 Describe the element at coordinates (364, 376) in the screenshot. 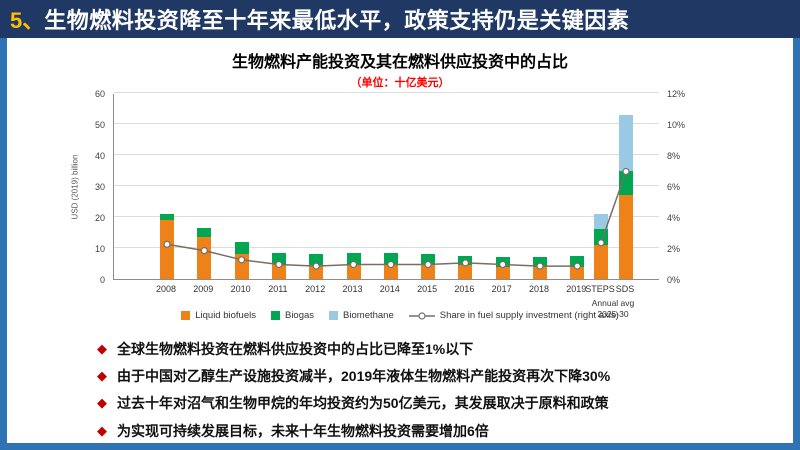

I see `bullet-text: 由于中国对乙醇生产设施投资减半，2019年液体生物燃料产能投资再次下降30%` at that location.